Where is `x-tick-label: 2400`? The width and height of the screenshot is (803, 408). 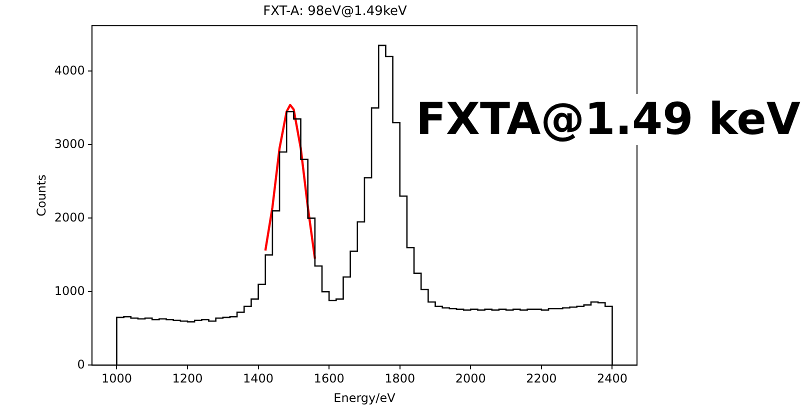 x-tick-label: 2400 is located at coordinates (612, 379).